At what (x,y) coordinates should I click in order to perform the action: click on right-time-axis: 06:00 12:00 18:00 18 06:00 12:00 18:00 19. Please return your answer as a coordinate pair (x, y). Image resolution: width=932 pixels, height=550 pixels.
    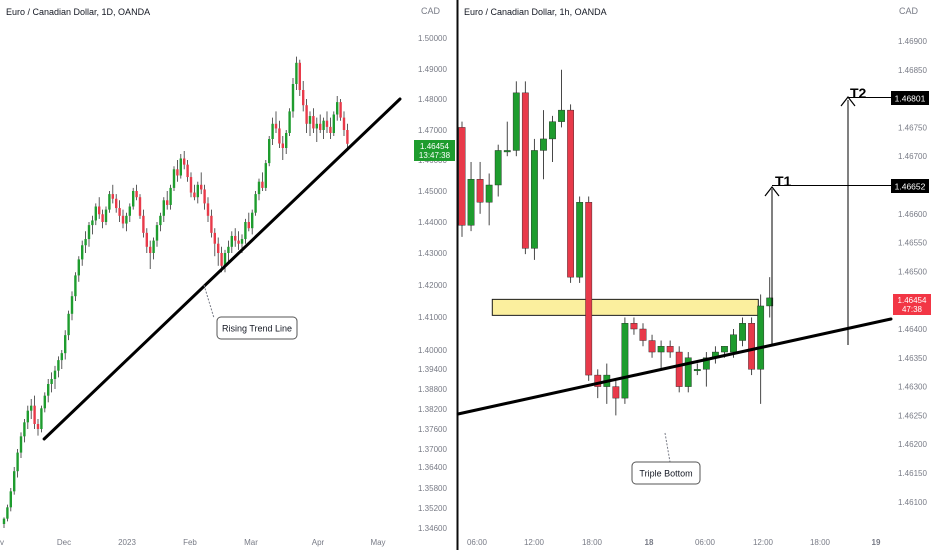
    Looking at the image, I should click on (674, 542).